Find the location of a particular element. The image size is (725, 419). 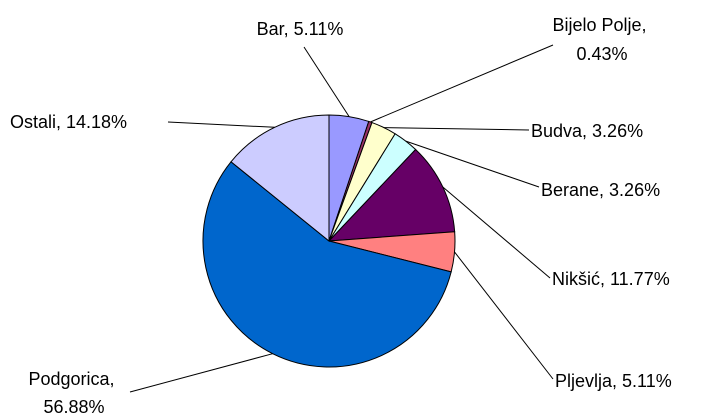

slice-ostali is located at coordinates (280, 178).